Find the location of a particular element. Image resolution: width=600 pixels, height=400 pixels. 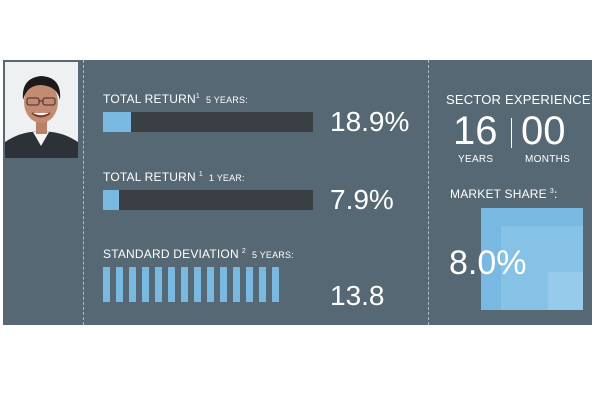

market-share-value: 8.0% is located at coordinates (488, 263).